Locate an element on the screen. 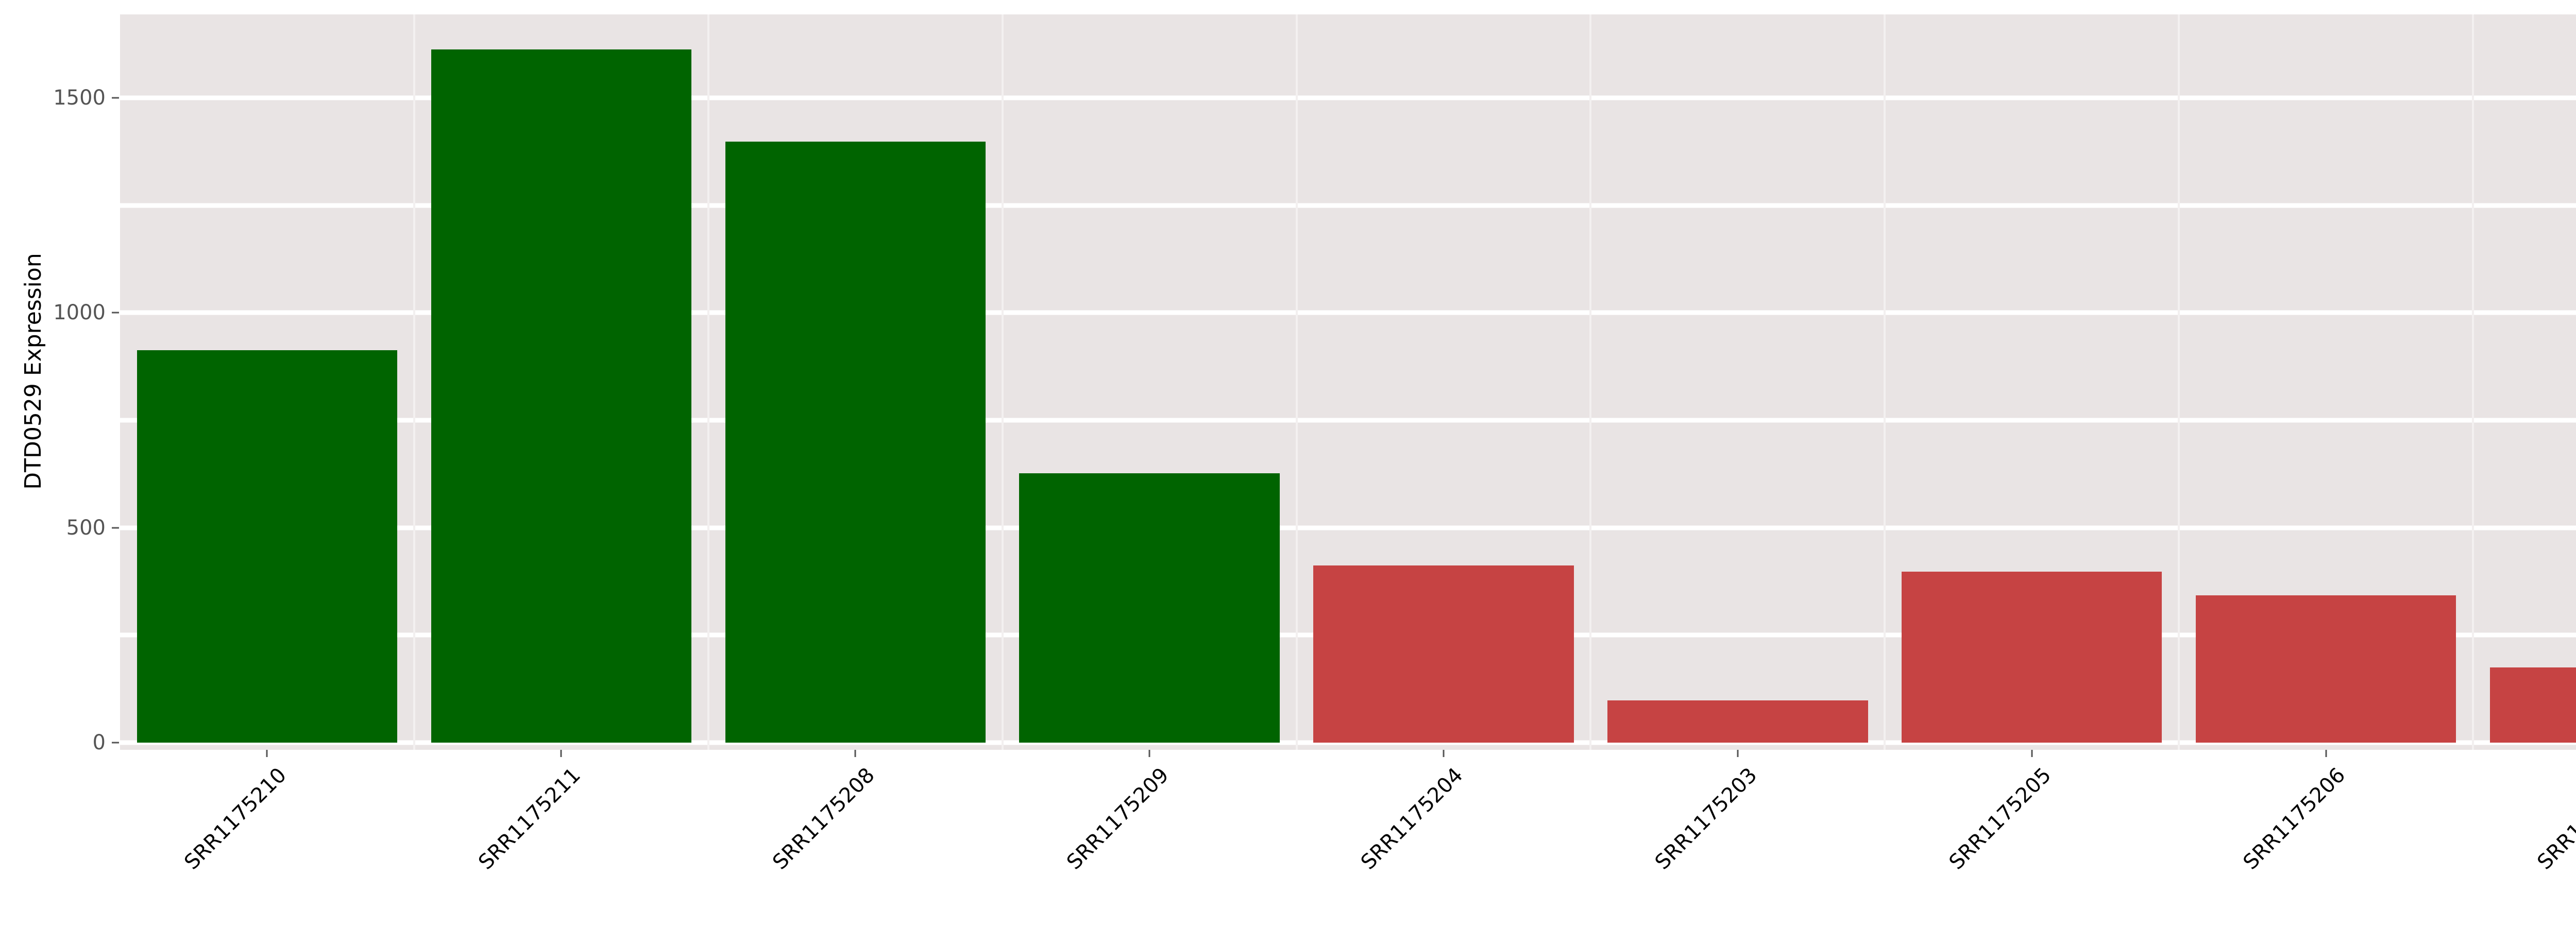 Image resolution: width=2576 pixels, height=927 pixels. x-axis-tick-label: SRR1175207 is located at coordinates (2555, 818).